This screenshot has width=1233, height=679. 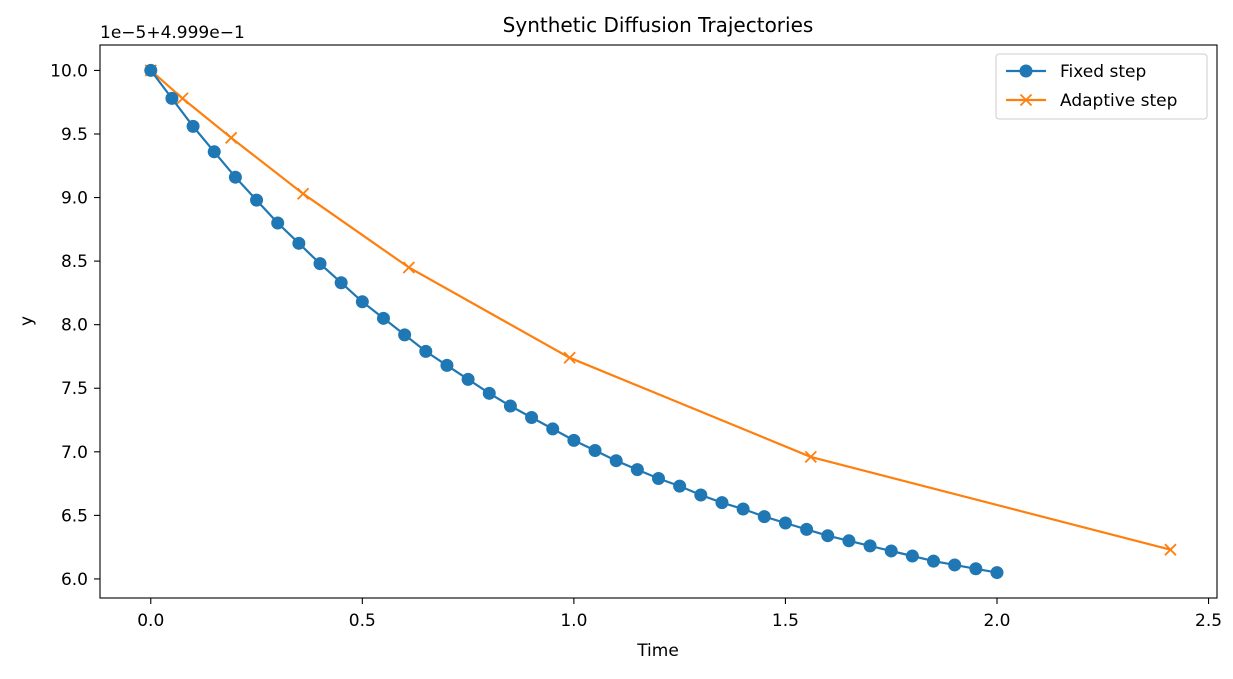 I want to click on y-tick-label: 8.0, so click(x=74, y=326).